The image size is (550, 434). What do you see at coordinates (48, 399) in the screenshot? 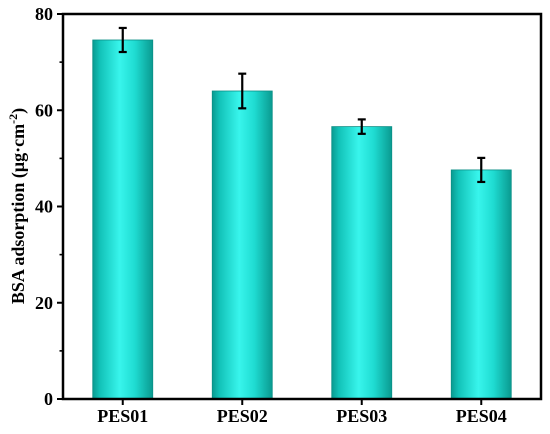
I see `y-tick-label: 0` at bounding box center [48, 399].